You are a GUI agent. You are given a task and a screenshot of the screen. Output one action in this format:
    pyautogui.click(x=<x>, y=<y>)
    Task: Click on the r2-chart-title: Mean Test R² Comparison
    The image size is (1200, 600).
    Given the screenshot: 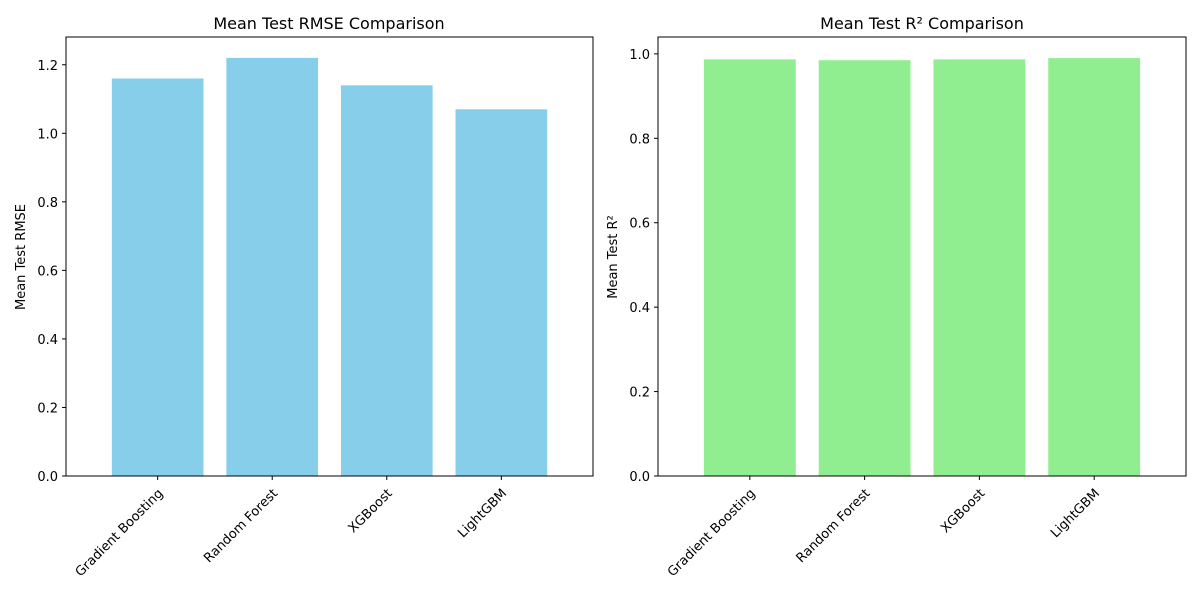 What is the action you would take?
    pyautogui.click(x=922, y=23)
    